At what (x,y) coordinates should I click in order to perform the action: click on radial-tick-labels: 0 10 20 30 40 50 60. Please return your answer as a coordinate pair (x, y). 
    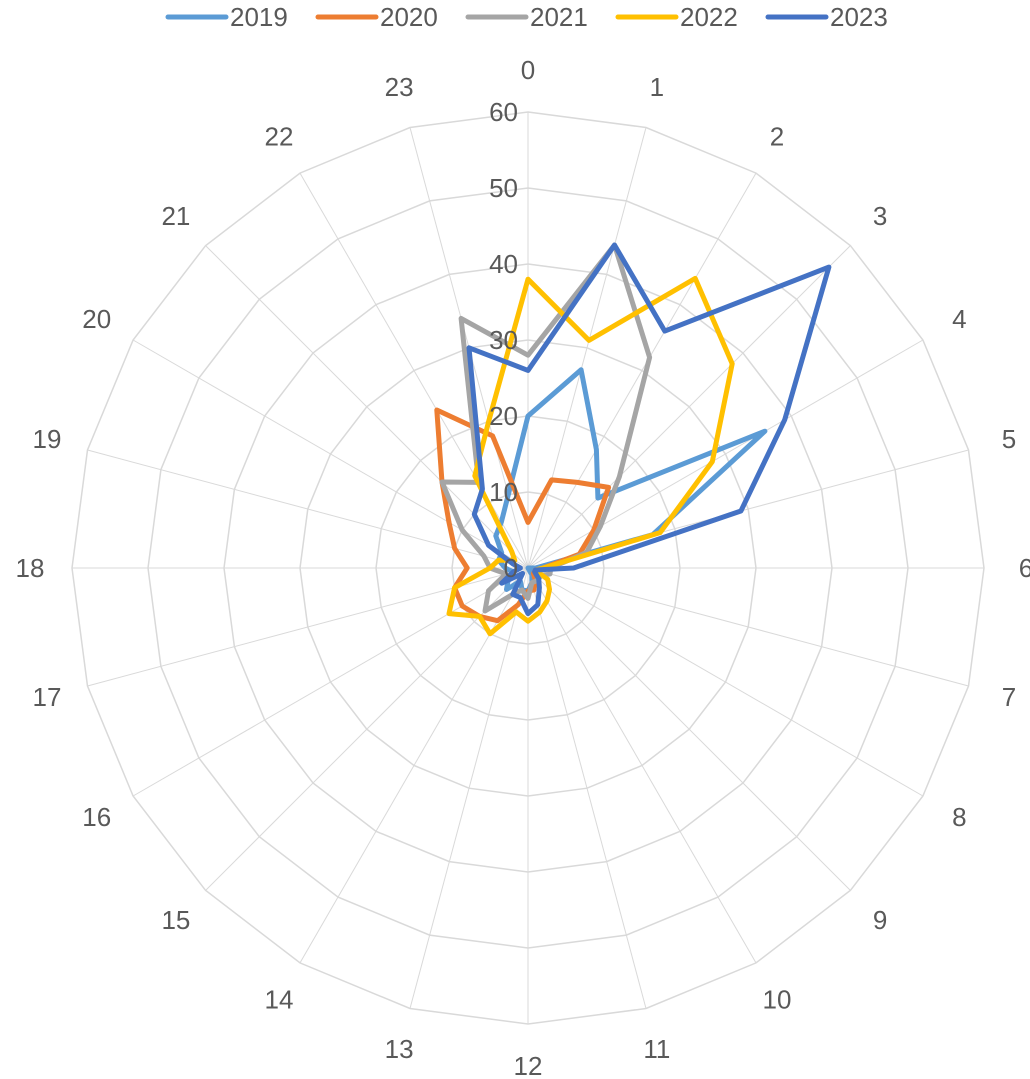
    Looking at the image, I should click on (503, 340).